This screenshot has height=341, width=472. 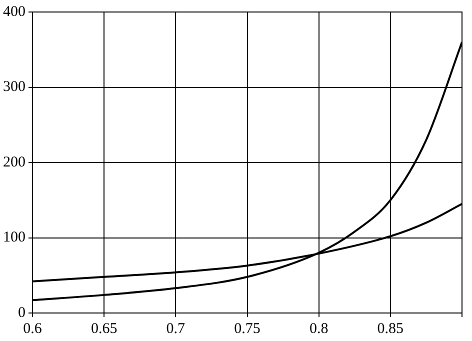 What do you see at coordinates (14, 12) in the screenshot?
I see `y-tick-label: 400` at bounding box center [14, 12].